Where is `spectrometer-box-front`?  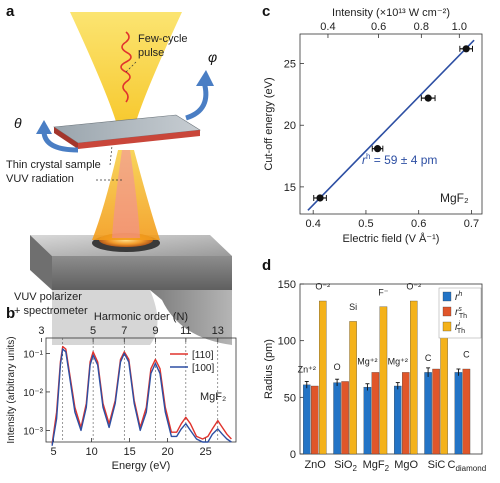
spectrometer-box-front is located at coordinates (142, 273).